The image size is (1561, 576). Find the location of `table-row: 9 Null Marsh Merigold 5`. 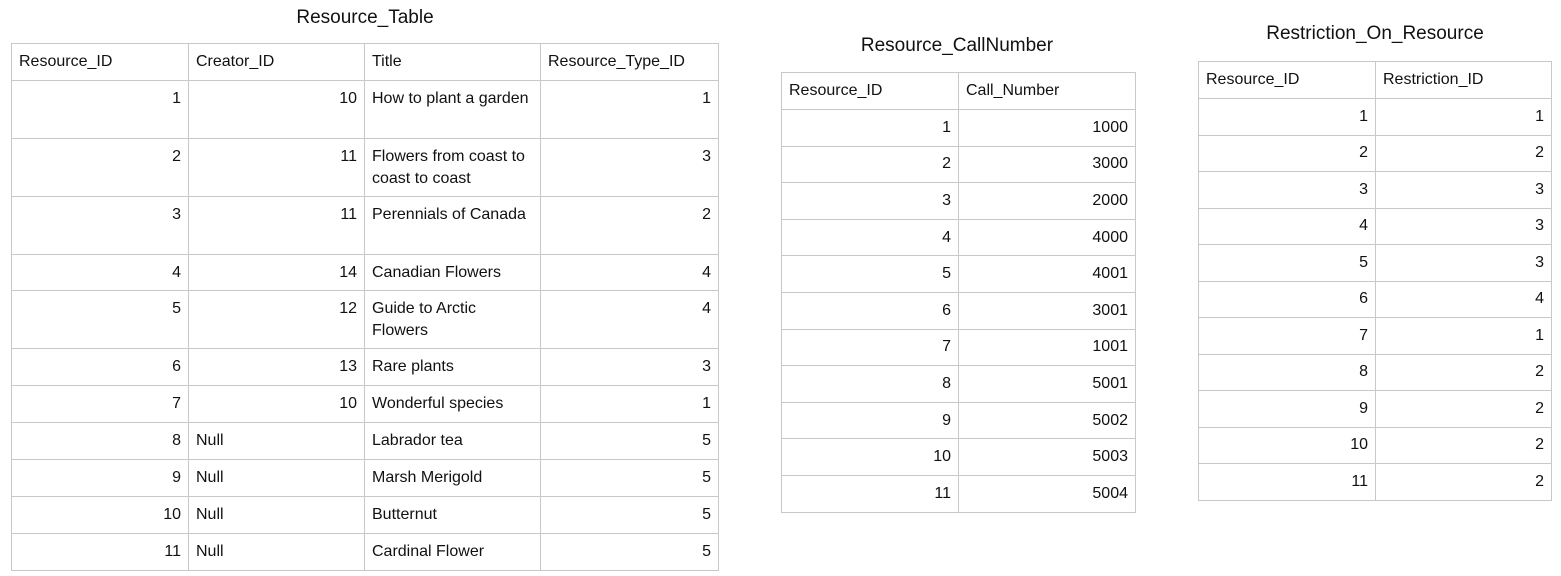

table-row: 9 Null Marsh Merigold 5 is located at coordinates (365, 478).